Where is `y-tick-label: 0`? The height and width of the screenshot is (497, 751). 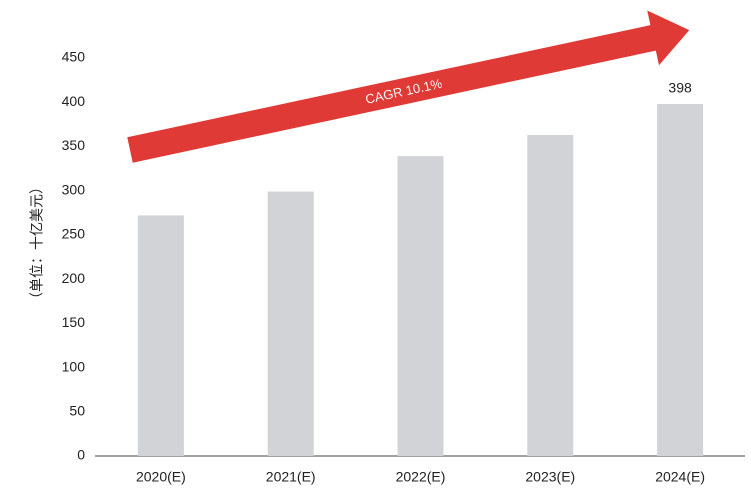 y-tick-label: 0 is located at coordinates (81, 455).